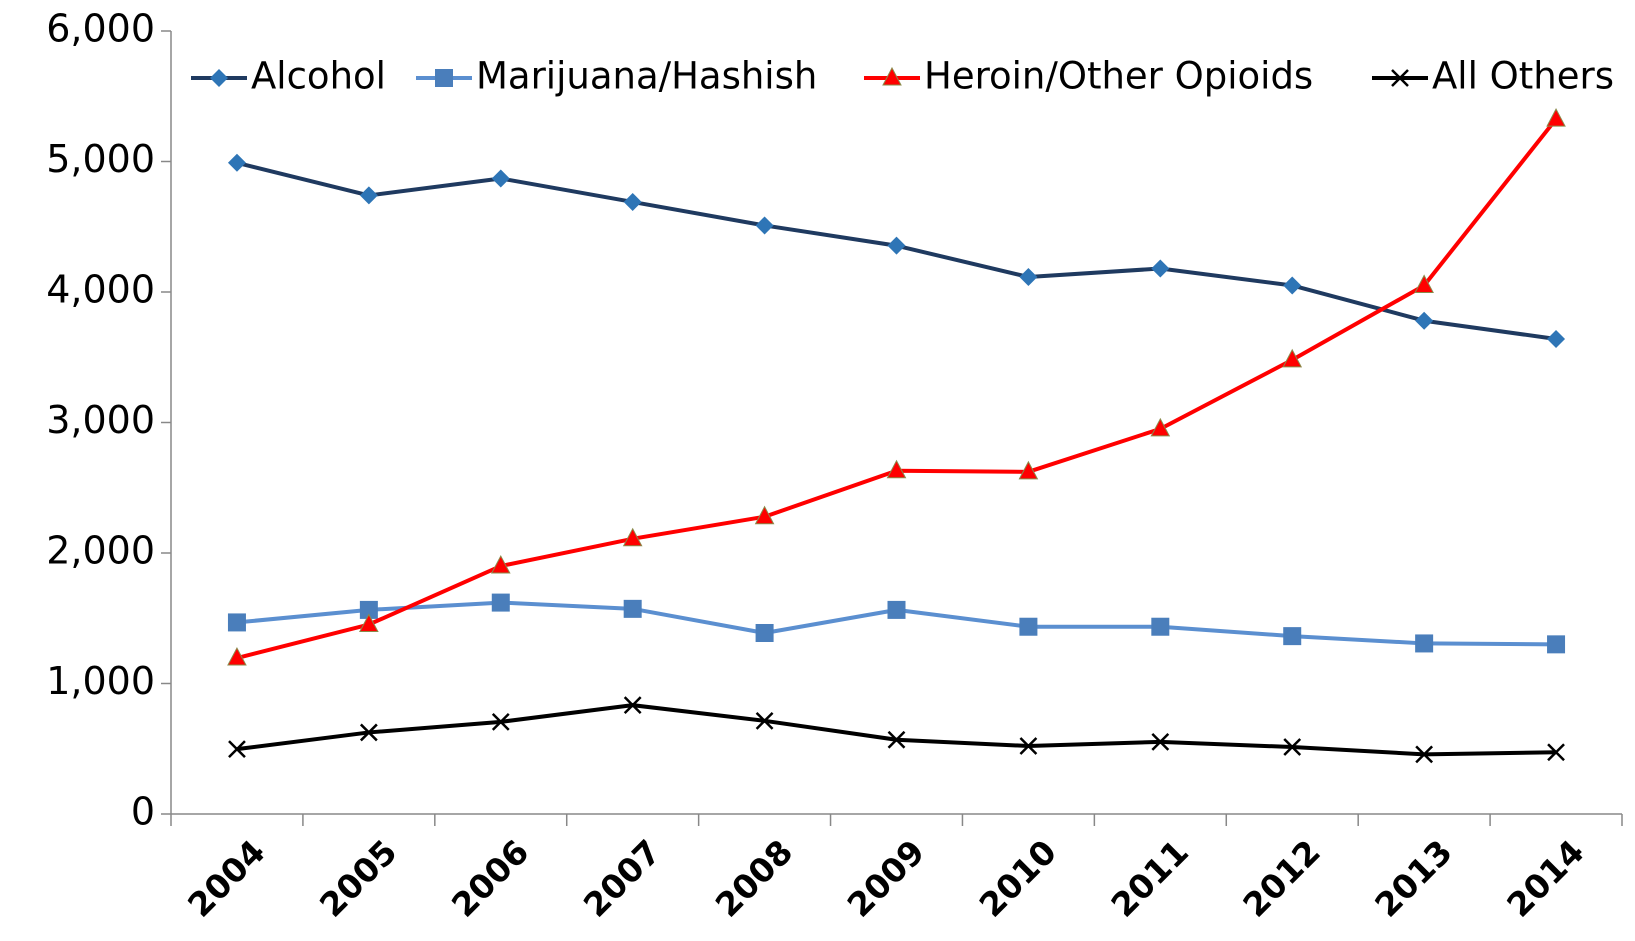 The height and width of the screenshot is (941, 1635). Describe the element at coordinates (318, 76) in the screenshot. I see `legend-label: Alcohol` at that location.